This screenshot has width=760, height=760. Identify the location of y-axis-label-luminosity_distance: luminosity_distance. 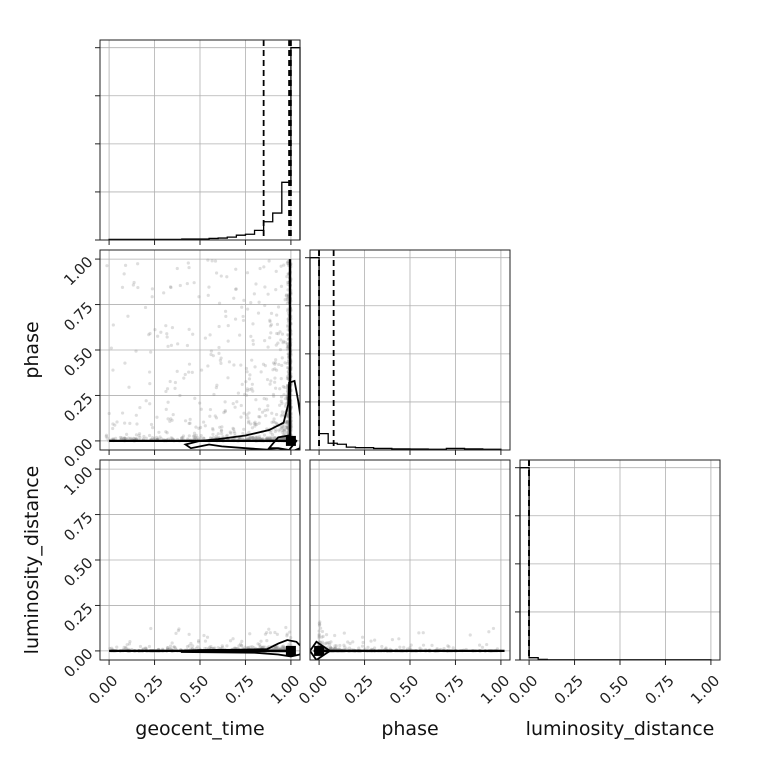
(32, 560).